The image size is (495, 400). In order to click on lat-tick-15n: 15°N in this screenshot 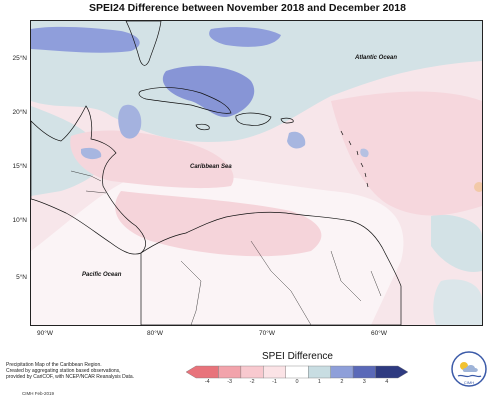, I will do `click(19, 166)`.